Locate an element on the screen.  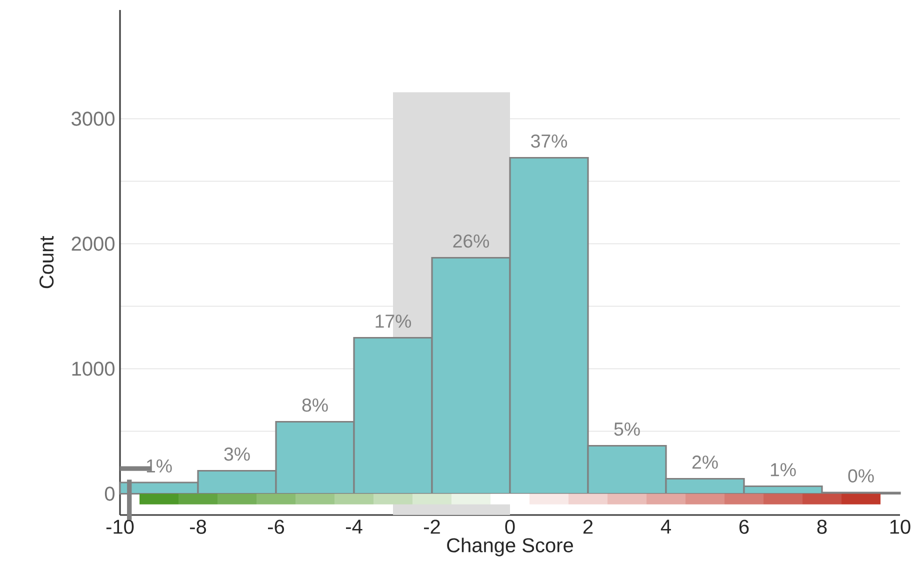
x-tick-label: 4 is located at coordinates (665, 527).